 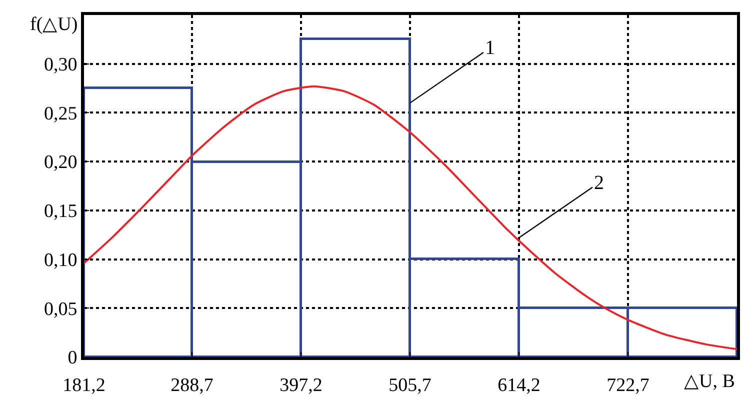 What do you see at coordinates (54, 24) in the screenshot?
I see `y-axis-title: f(△U)` at bounding box center [54, 24].